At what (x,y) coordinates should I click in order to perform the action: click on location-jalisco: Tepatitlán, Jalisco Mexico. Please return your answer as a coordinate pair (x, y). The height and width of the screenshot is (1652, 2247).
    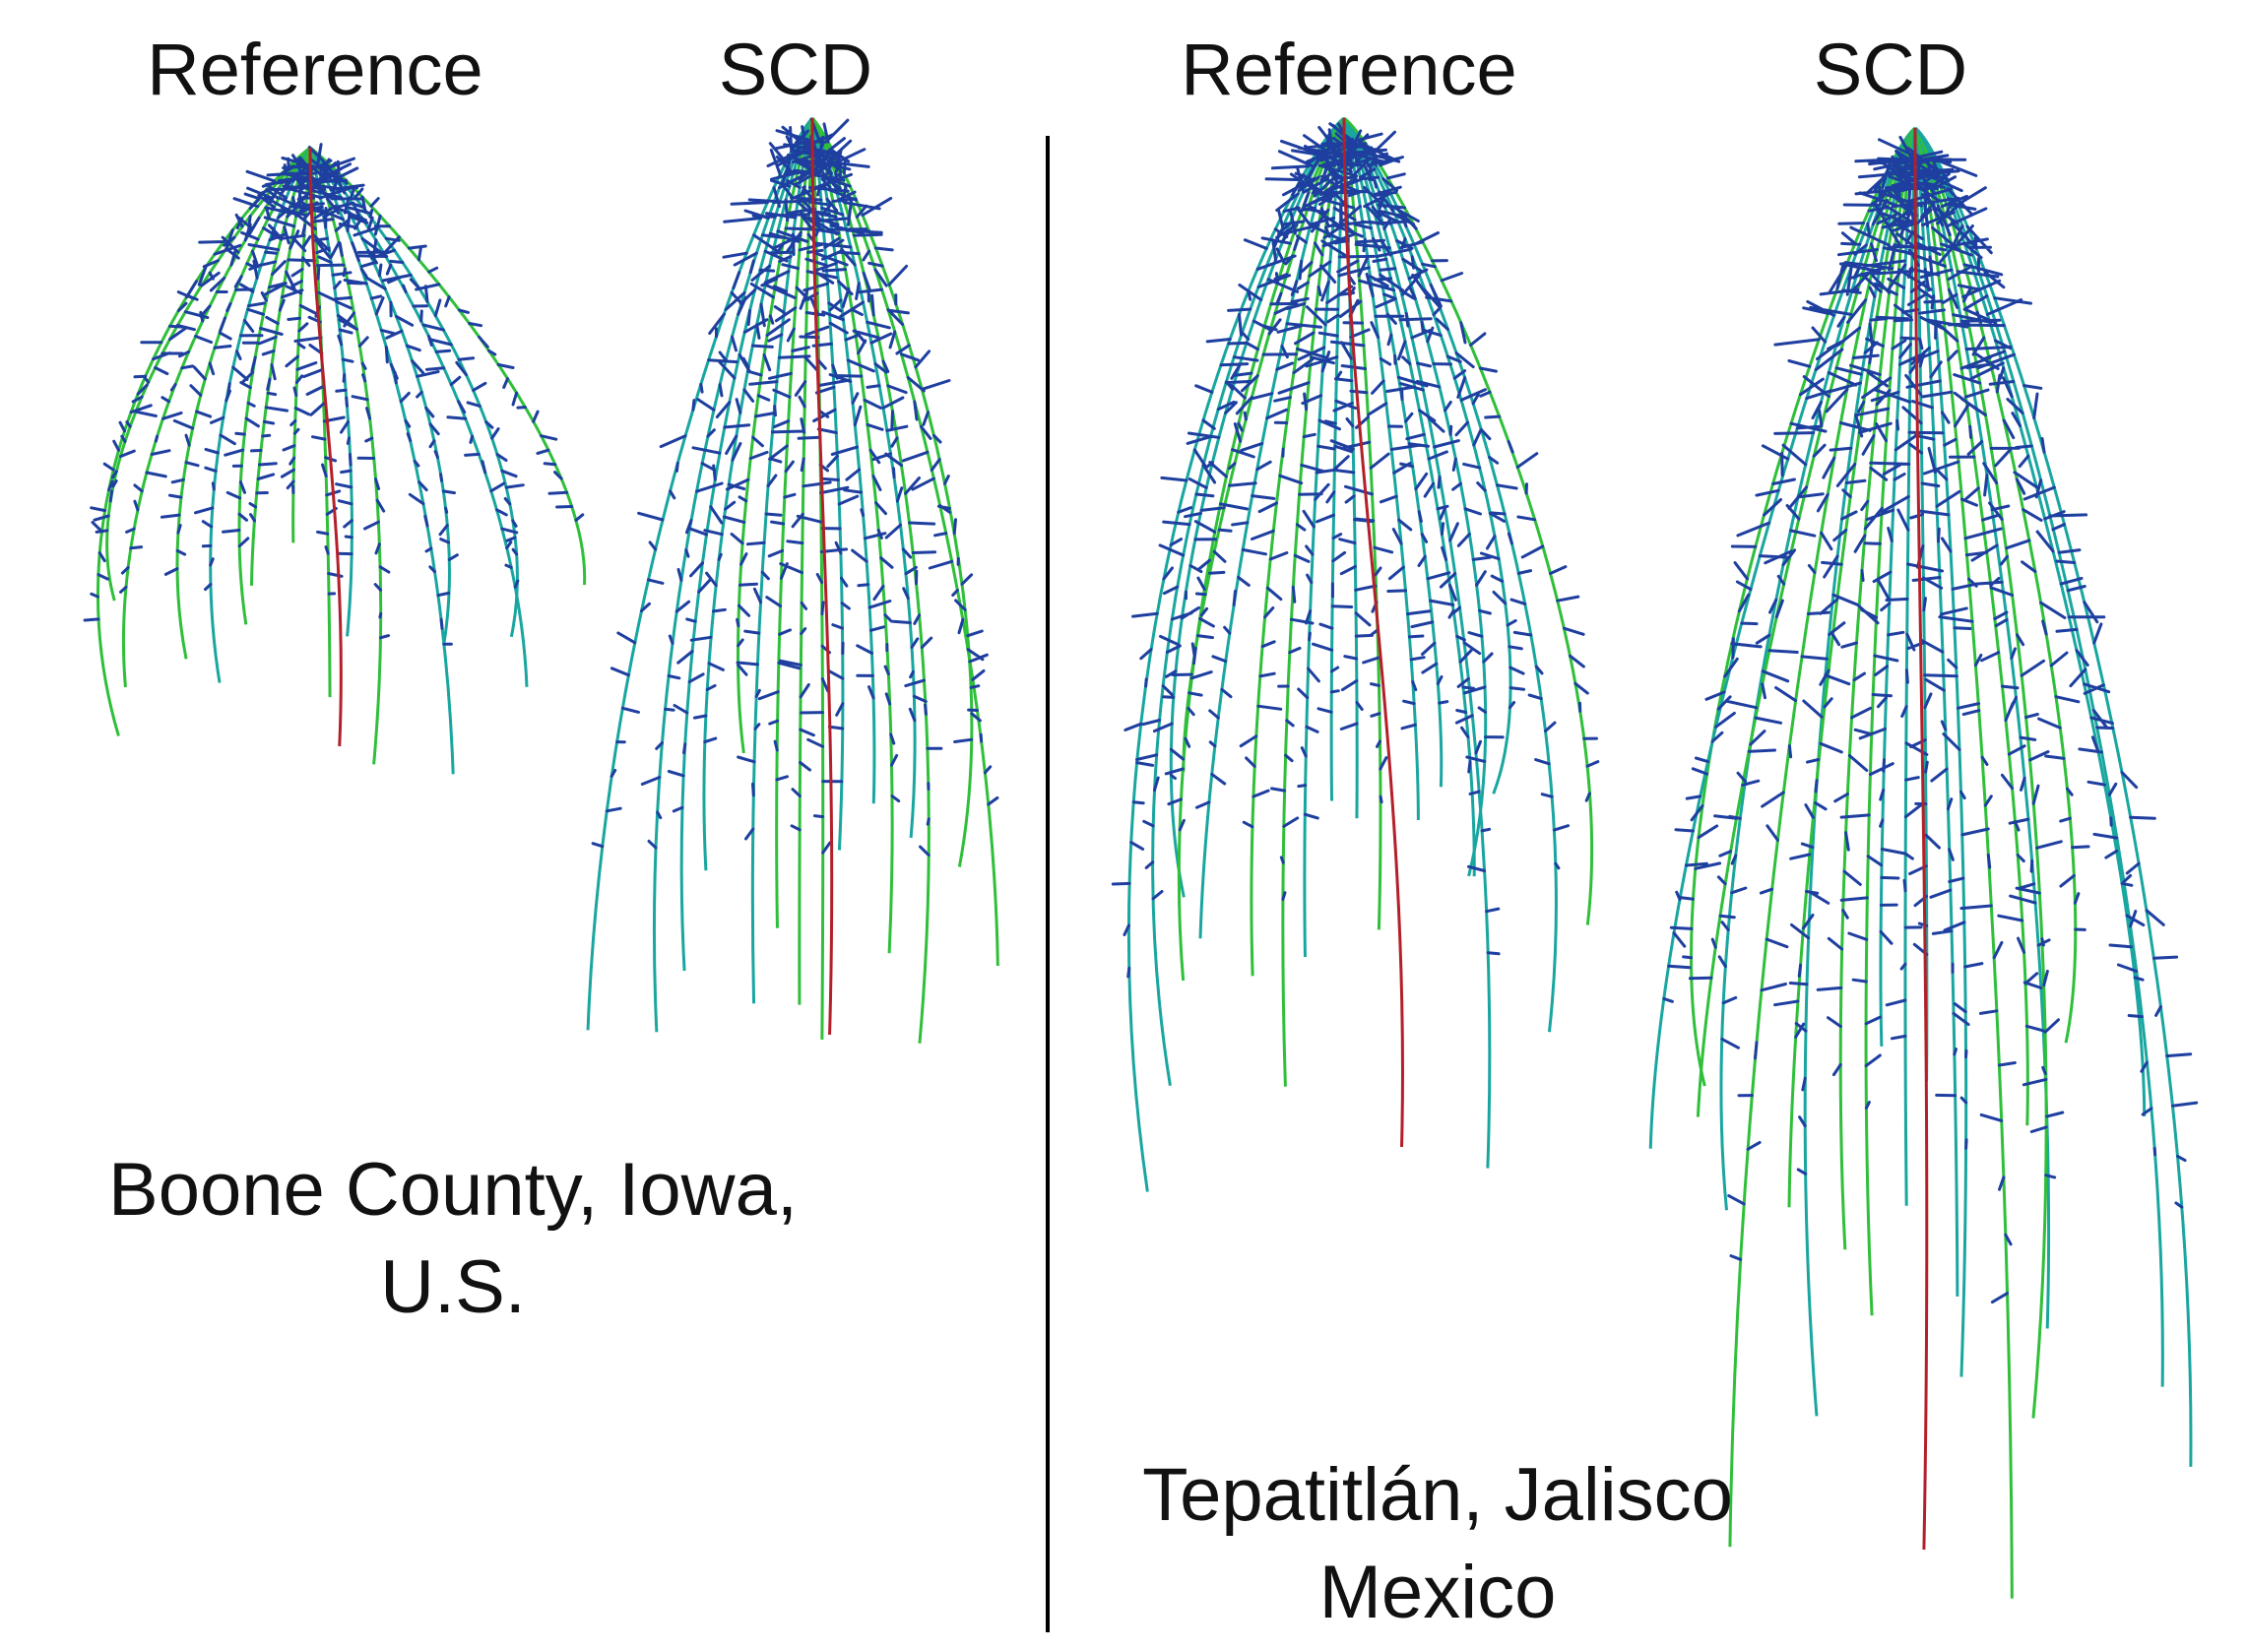
    Looking at the image, I should click on (1437, 1545).